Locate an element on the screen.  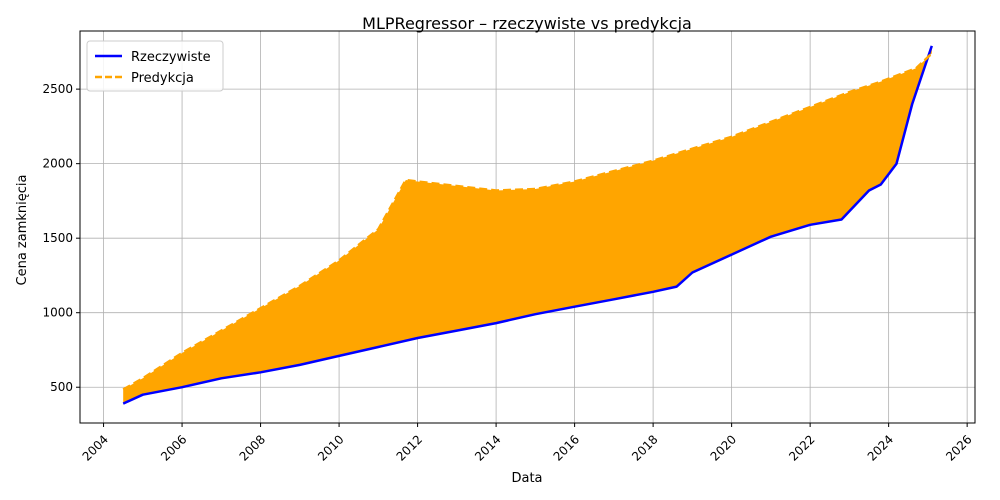
y-axis: 500 1000 1500 2000 2500 is located at coordinates (61, 238).